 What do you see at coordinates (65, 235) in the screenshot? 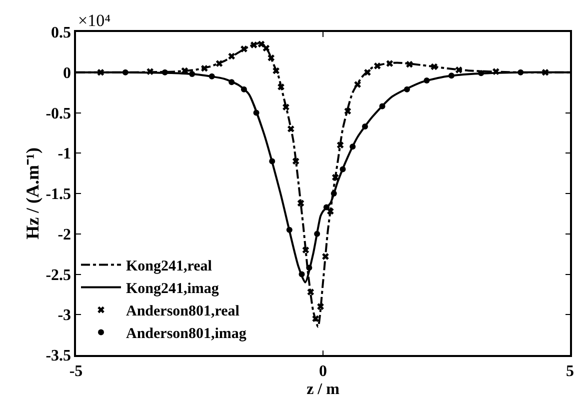
I see `y-tick-label: -2` at bounding box center [65, 235].